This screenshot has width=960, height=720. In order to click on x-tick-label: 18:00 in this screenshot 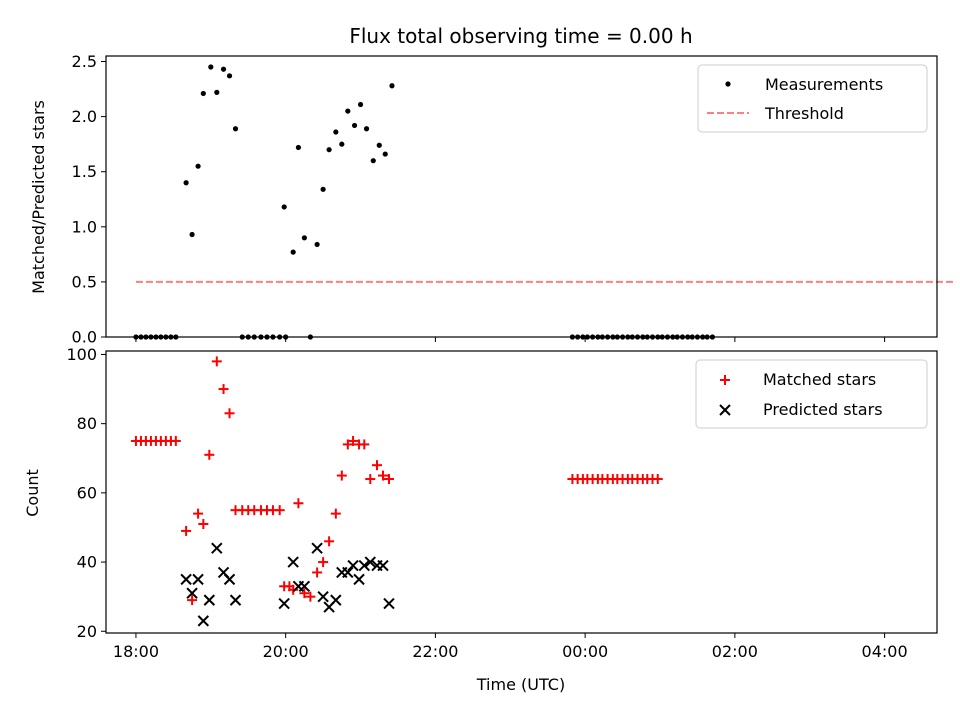, I will do `click(136, 651)`.